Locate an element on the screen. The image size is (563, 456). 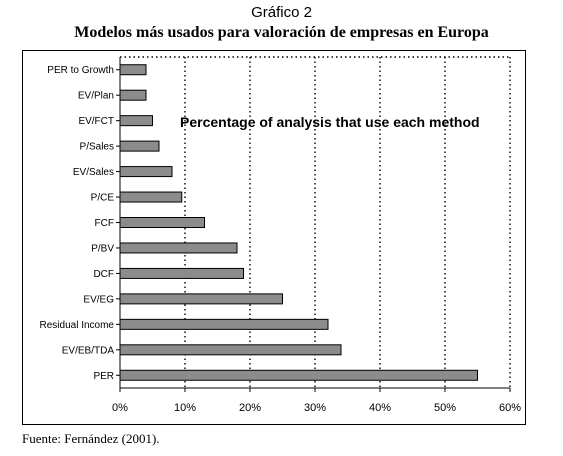
category-label: EV/EB/TDA is located at coordinates (88, 350).